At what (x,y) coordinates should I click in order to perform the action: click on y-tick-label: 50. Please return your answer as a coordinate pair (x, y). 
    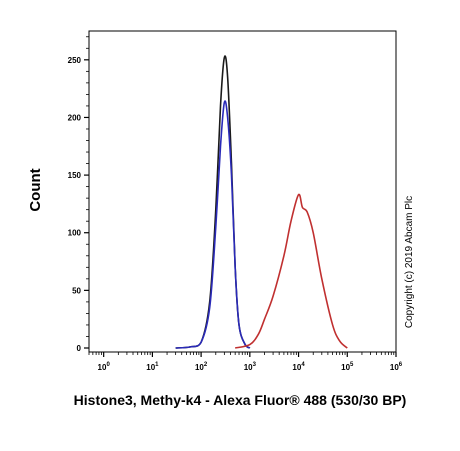
    Looking at the image, I should click on (76, 290).